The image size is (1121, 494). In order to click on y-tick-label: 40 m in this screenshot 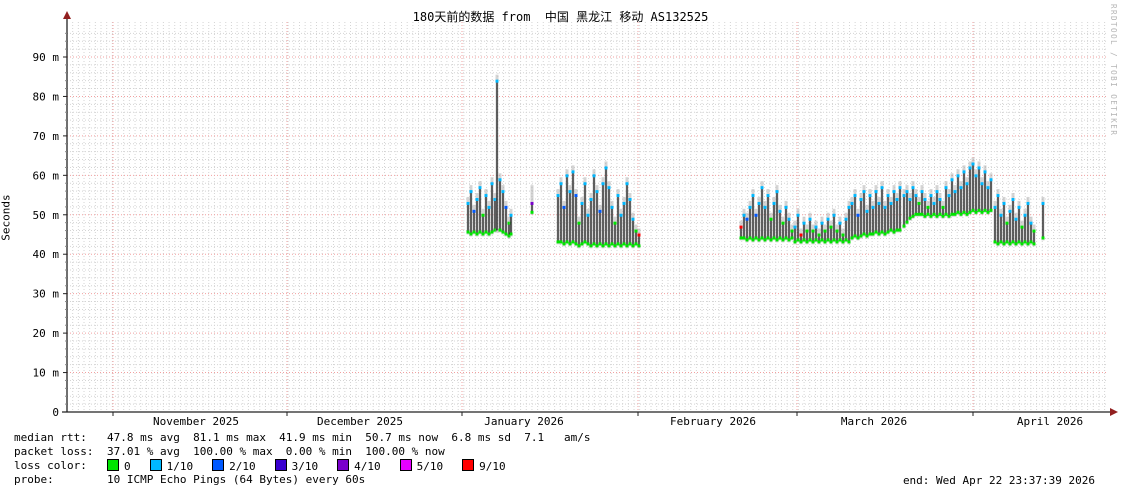, I will do `click(46, 254)`.